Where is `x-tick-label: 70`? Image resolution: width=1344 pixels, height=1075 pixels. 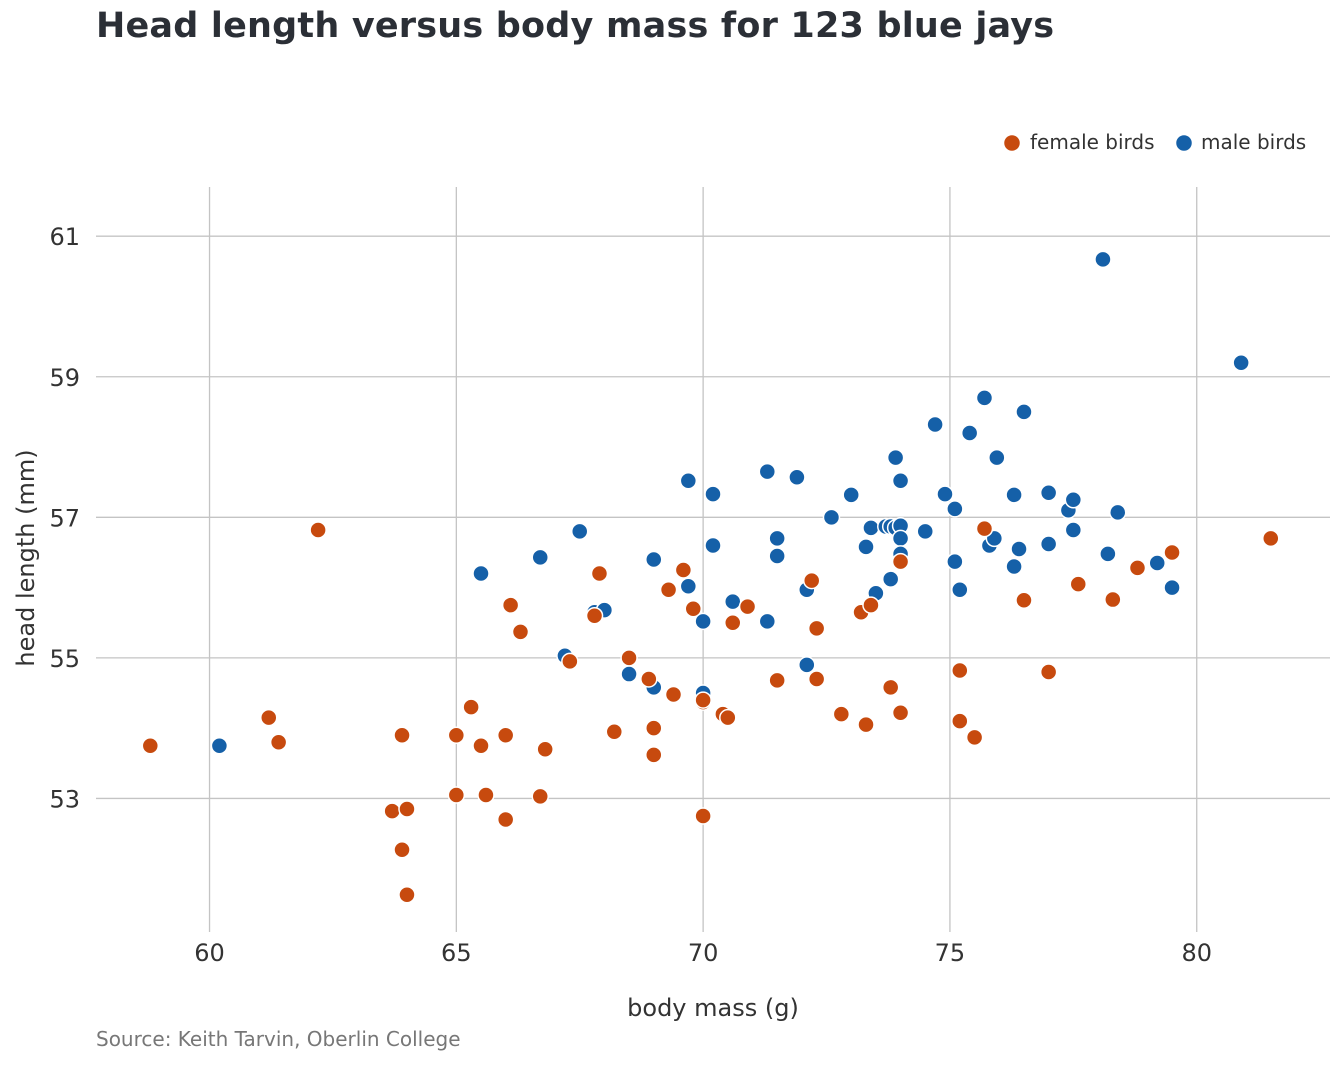 x-tick-label: 70 is located at coordinates (703, 953).